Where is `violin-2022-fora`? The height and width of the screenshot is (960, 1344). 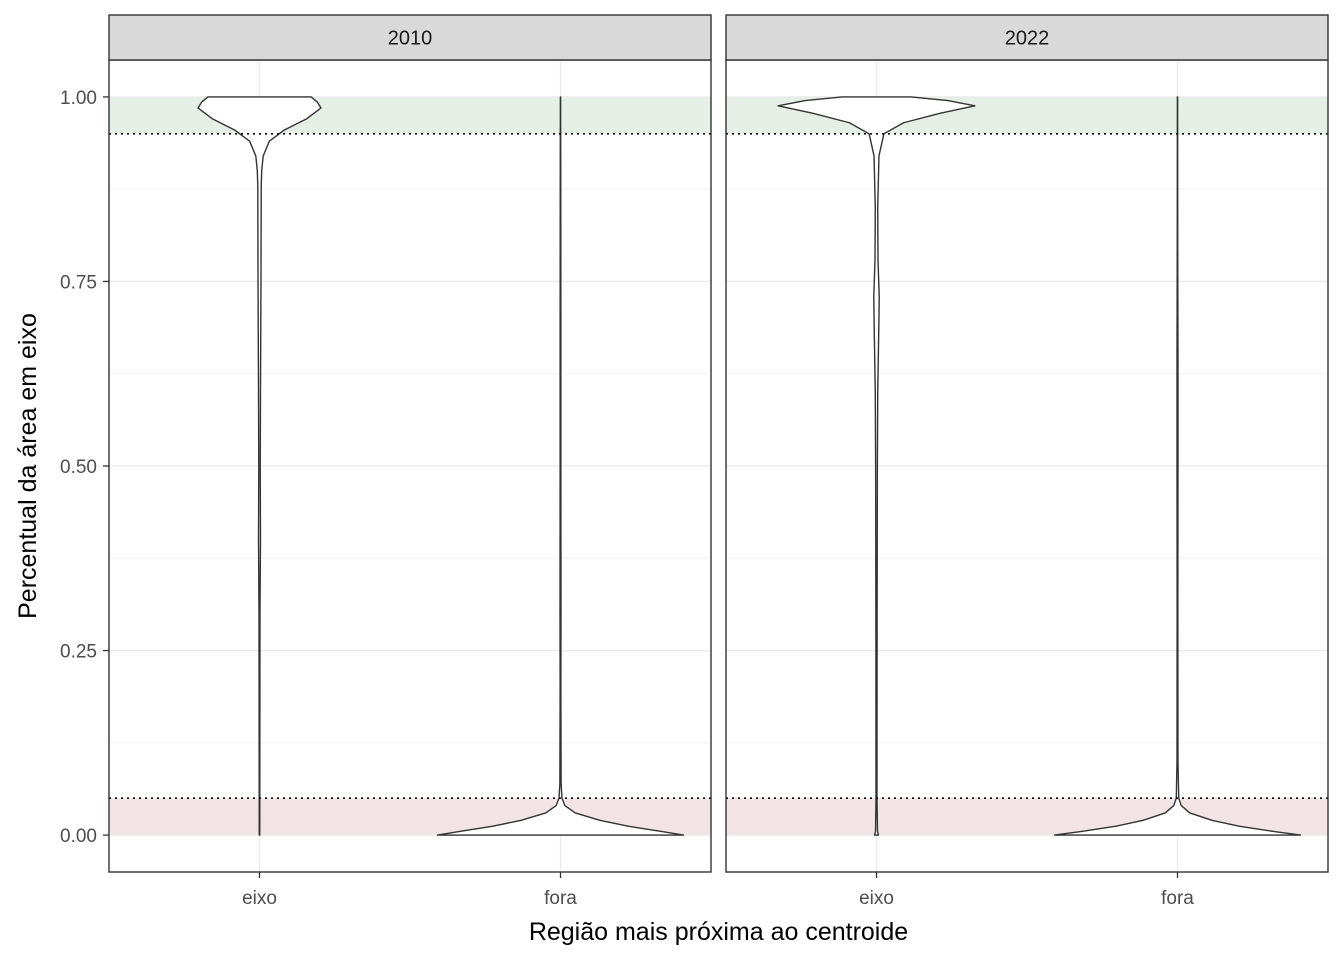 violin-2022-fora is located at coordinates (1177, 466).